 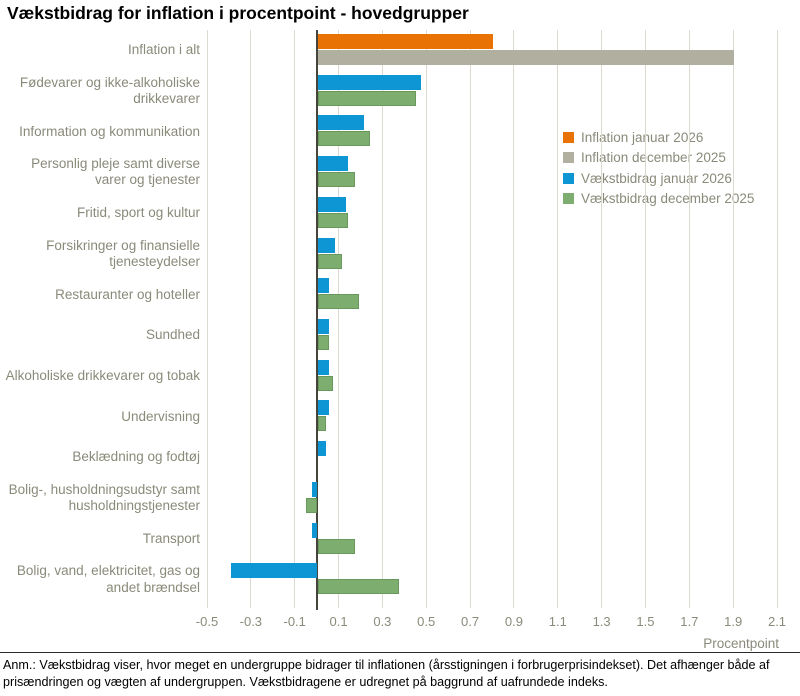 I want to click on x-tick-label: -0.5, so click(x=207, y=621).